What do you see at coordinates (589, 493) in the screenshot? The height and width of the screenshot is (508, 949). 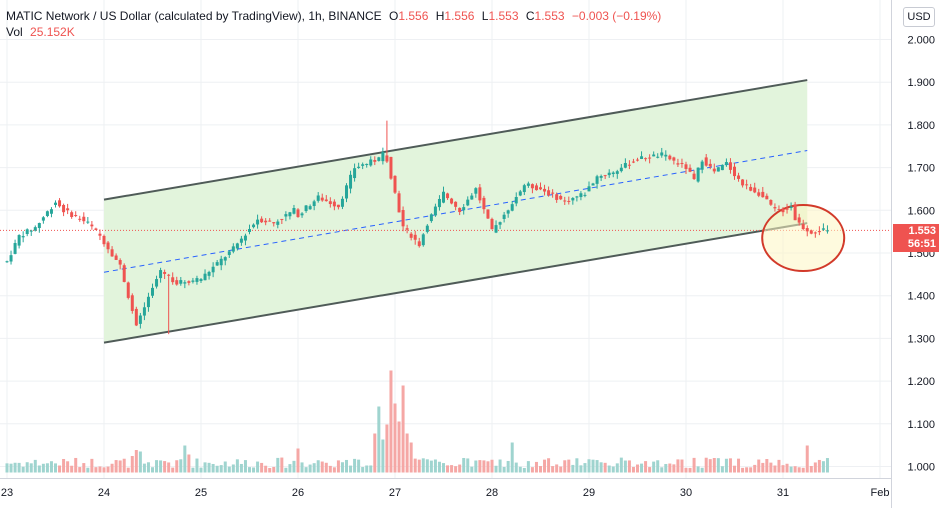 I see `time-tick-label: 29` at bounding box center [589, 493].